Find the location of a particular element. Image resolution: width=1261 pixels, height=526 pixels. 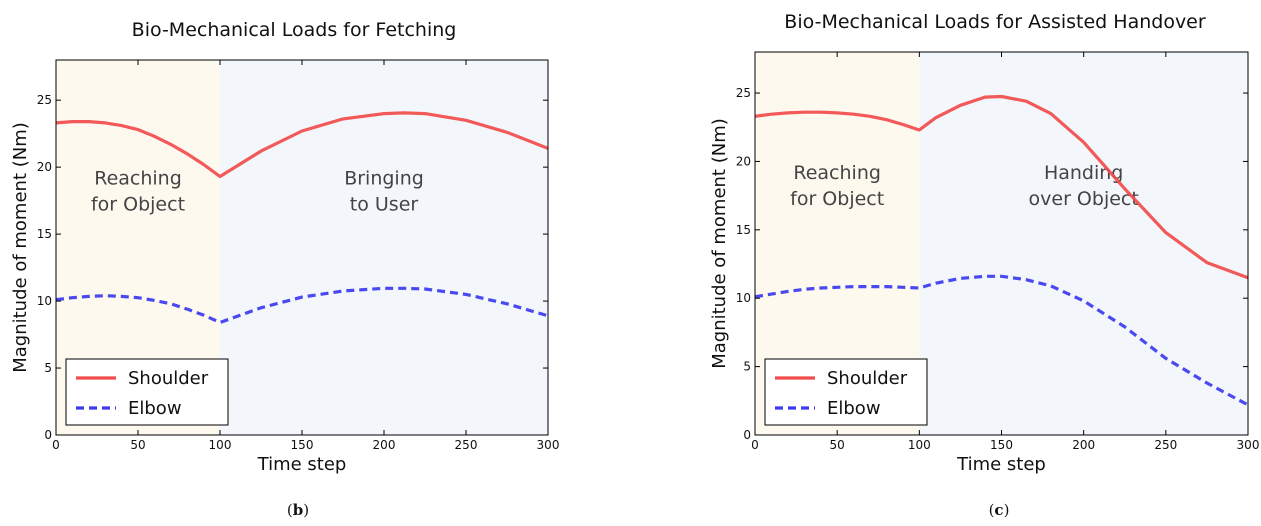

region-label: over Object is located at coordinates (1084, 199).